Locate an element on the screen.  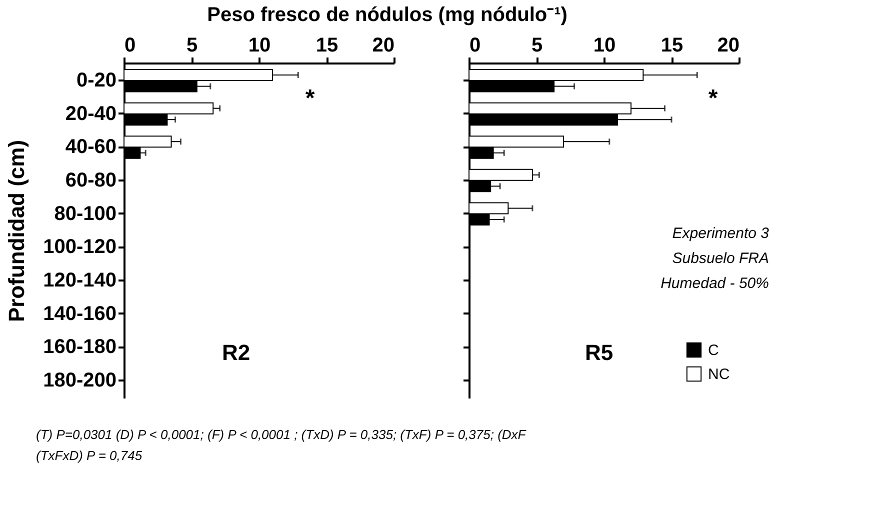
y-tick-label: 40-60 is located at coordinates (90, 147).